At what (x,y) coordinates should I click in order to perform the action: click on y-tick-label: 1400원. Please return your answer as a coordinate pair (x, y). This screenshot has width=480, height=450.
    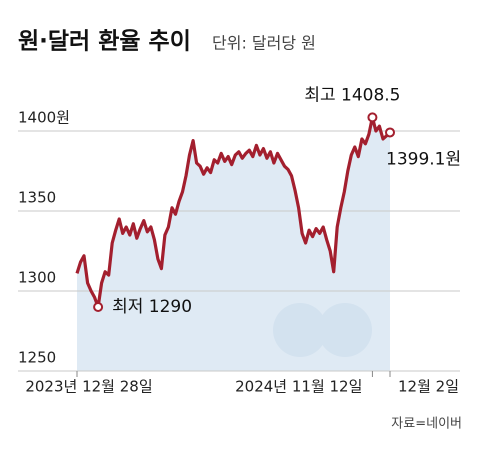
    Looking at the image, I should click on (44, 118).